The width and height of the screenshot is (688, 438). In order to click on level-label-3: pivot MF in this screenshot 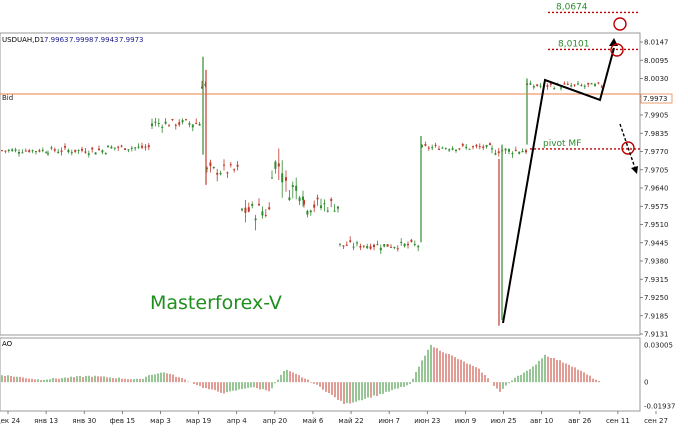, I will do `click(562, 144)`.